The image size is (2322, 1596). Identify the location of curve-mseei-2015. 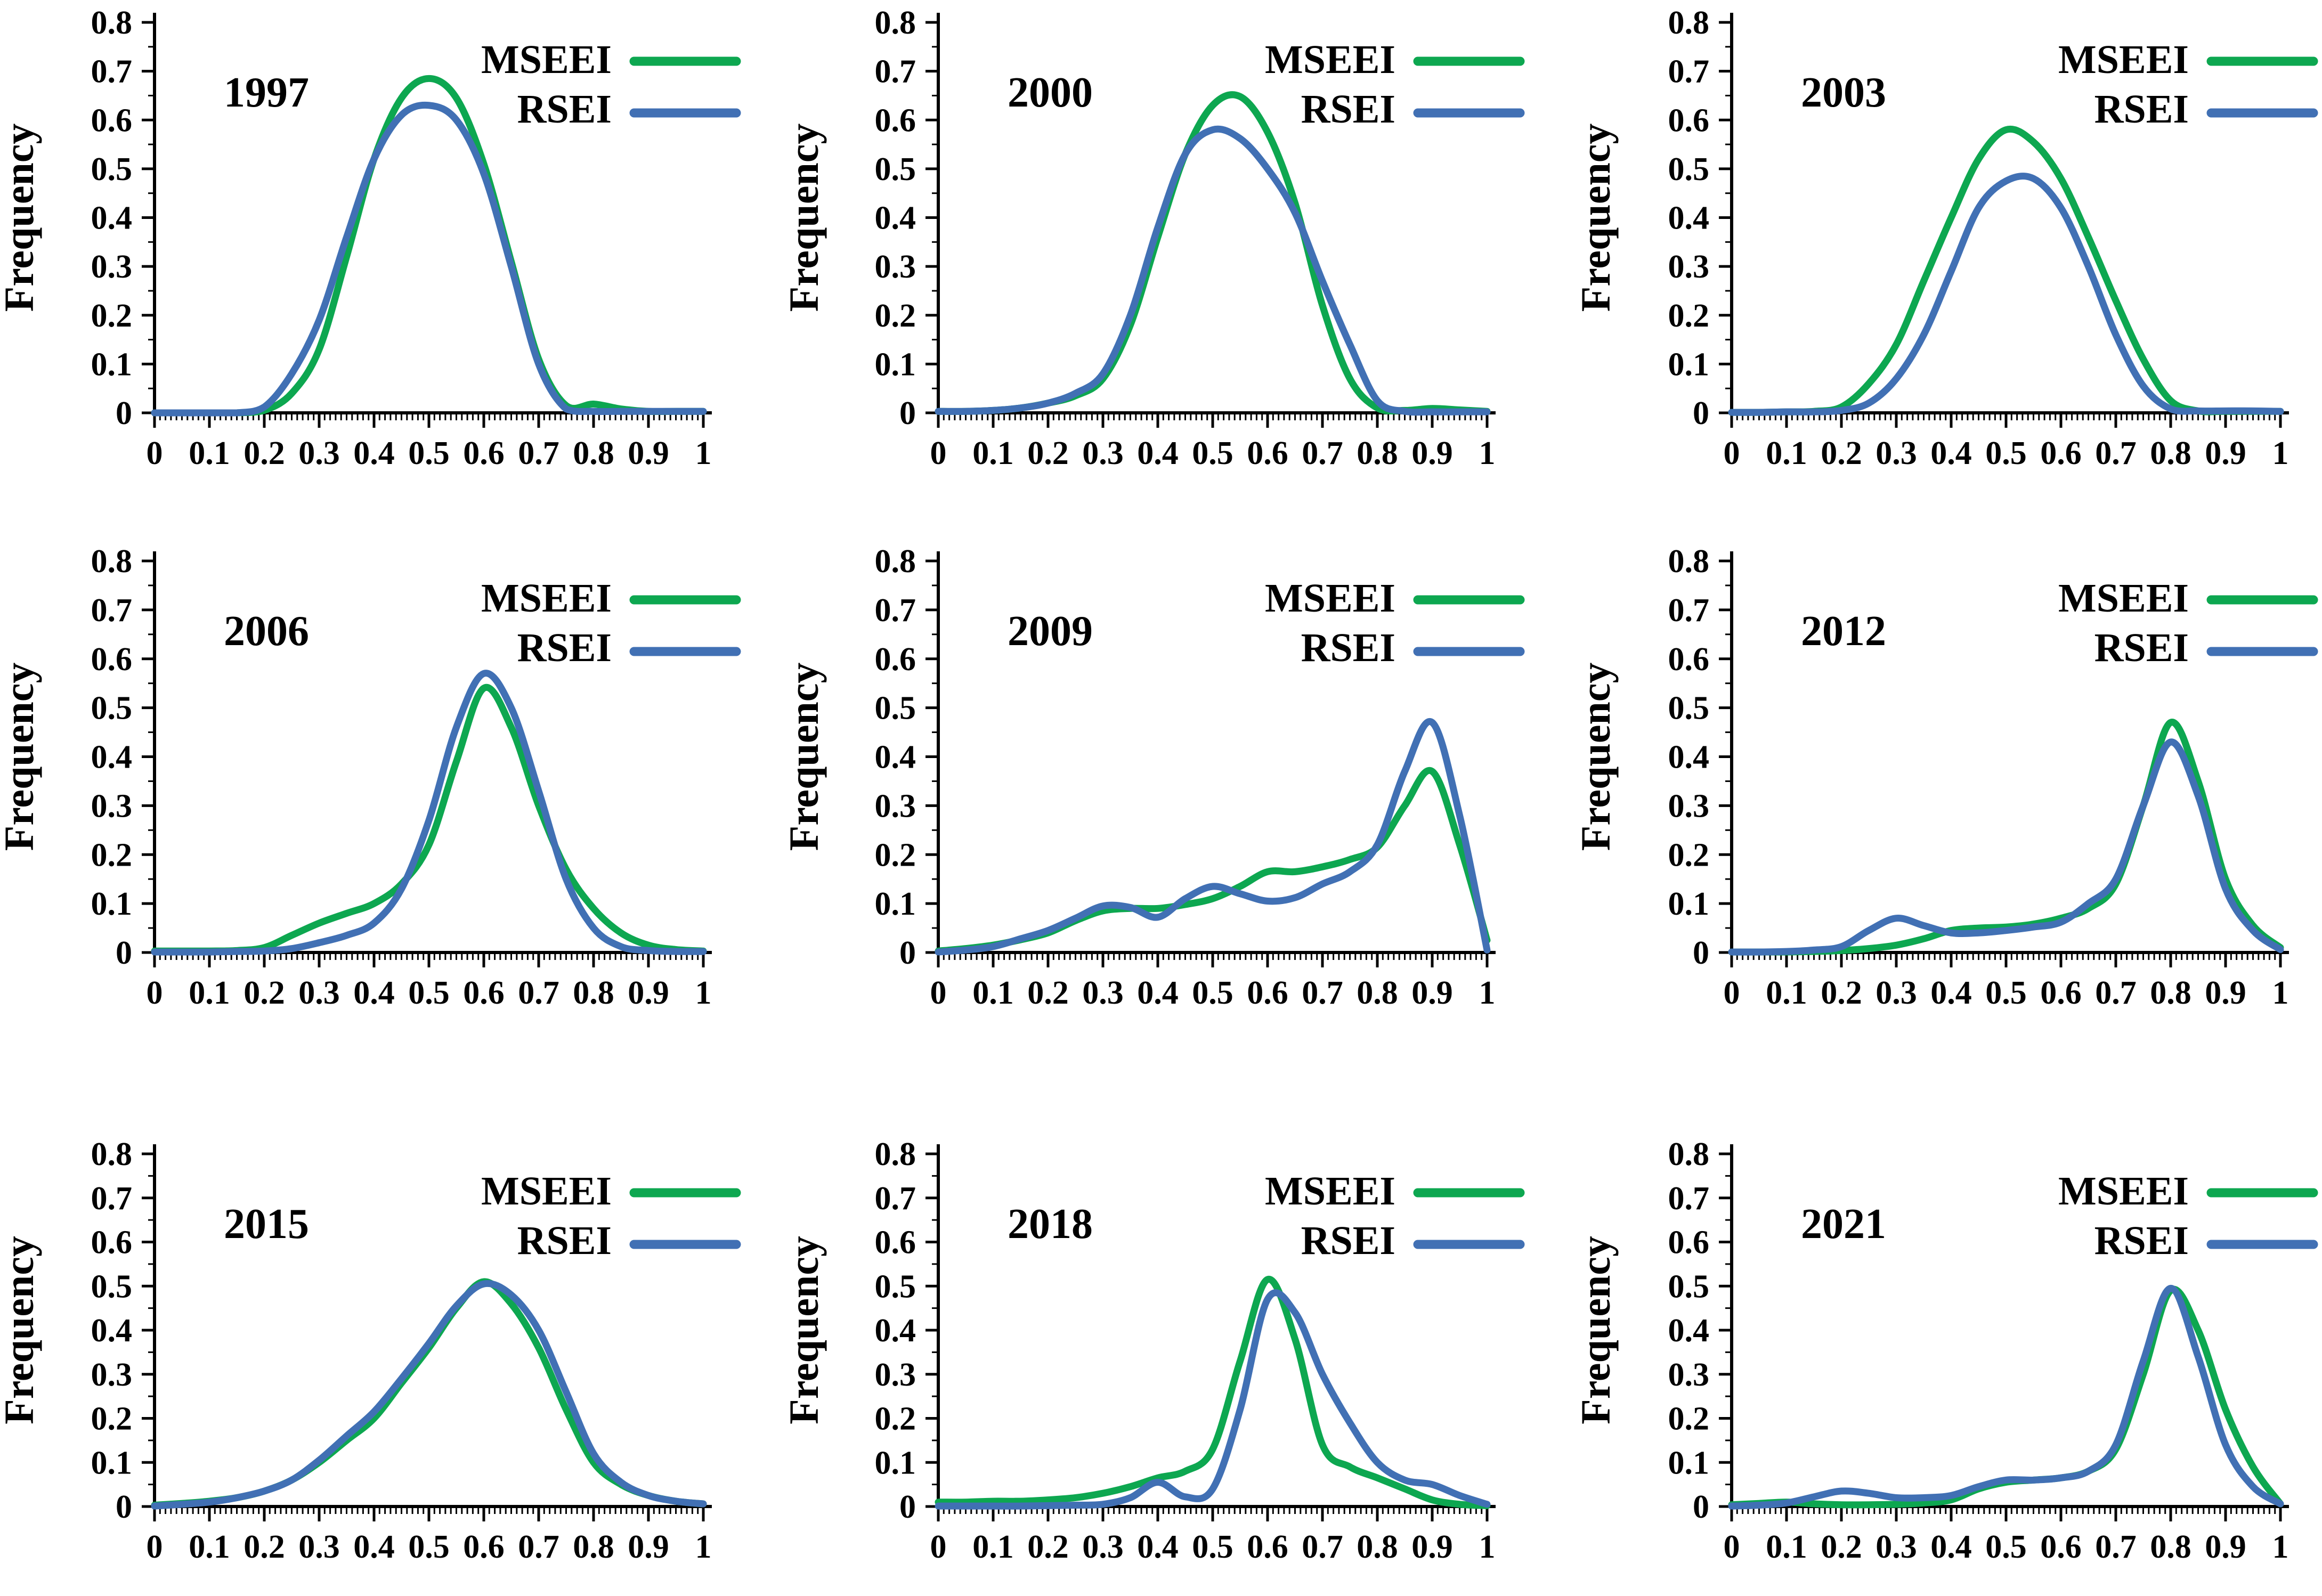
(429, 1393).